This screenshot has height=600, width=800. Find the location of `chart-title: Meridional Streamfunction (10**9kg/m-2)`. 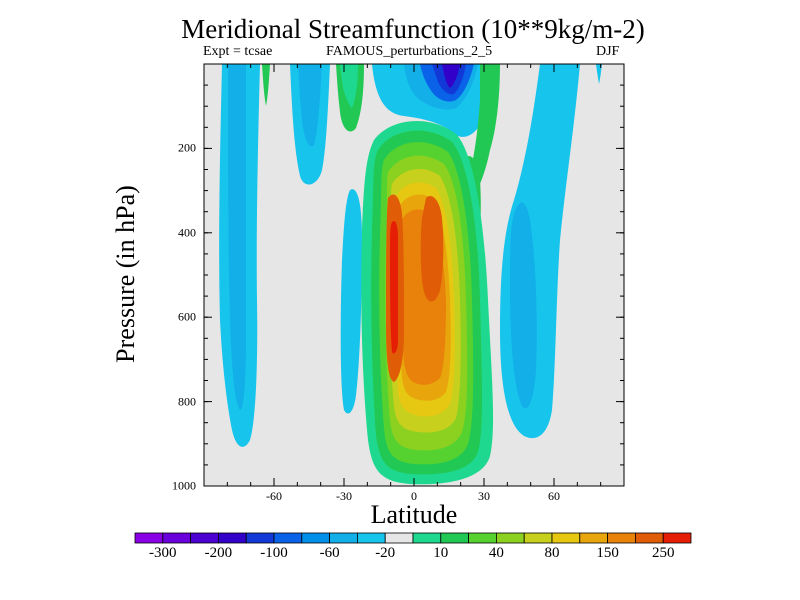

chart-title: Meridional Streamfunction (10**9kg/m-2) is located at coordinates (413, 29).